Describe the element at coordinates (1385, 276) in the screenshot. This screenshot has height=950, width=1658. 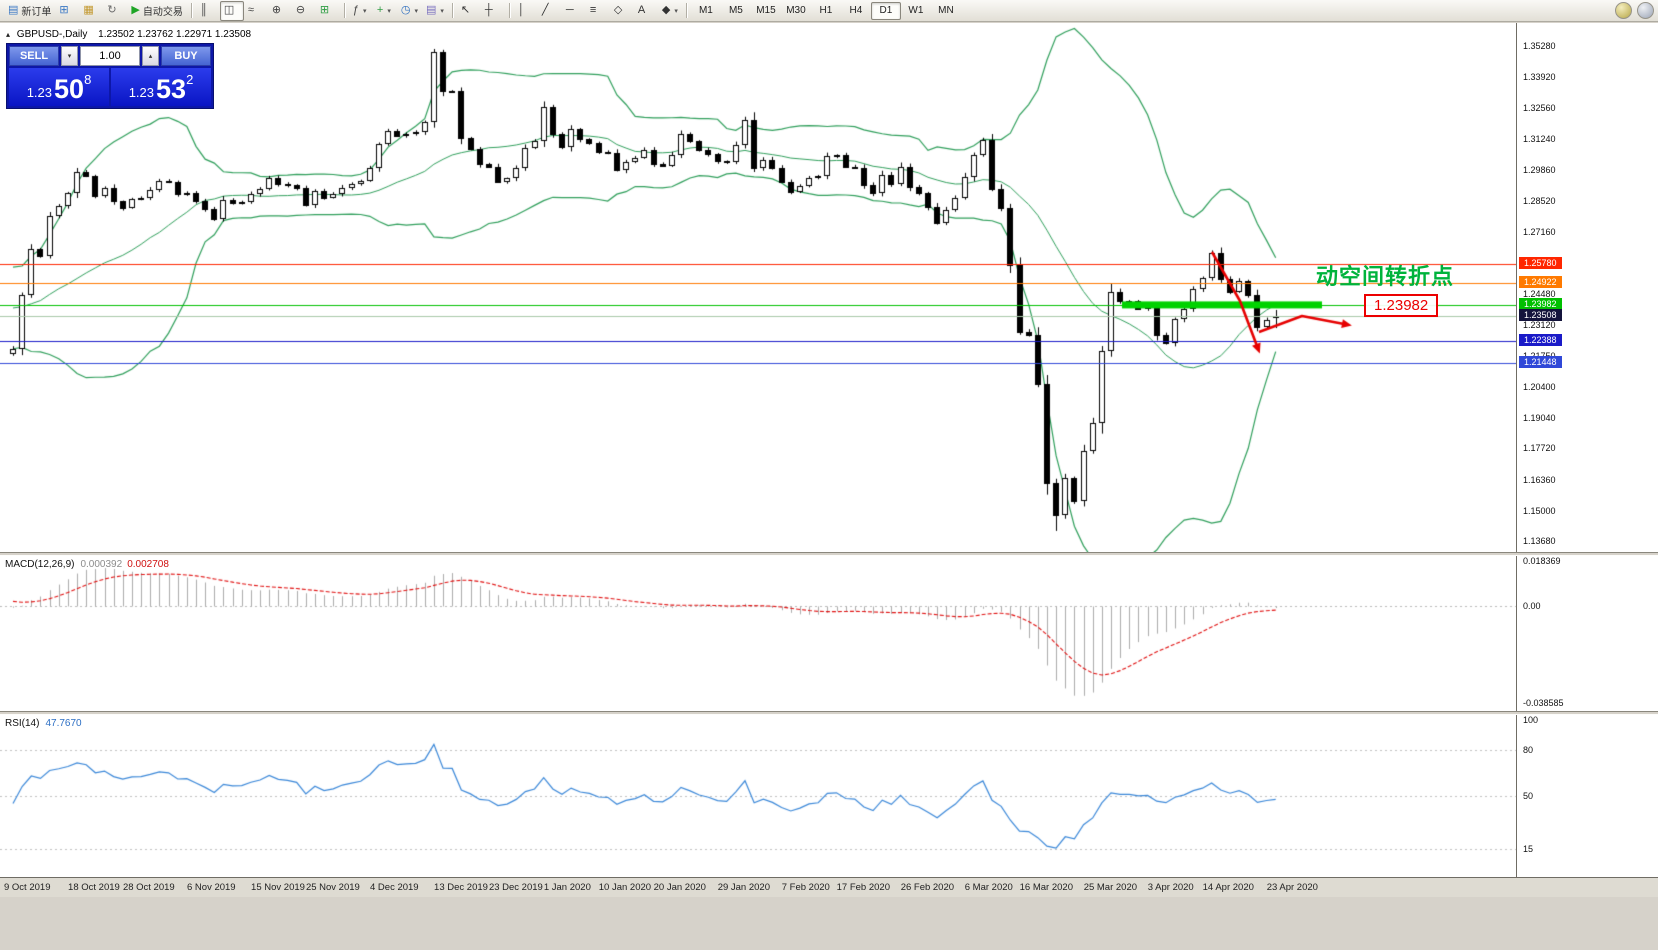
I see `pivot-annotation: 动空间转折点` at that location.